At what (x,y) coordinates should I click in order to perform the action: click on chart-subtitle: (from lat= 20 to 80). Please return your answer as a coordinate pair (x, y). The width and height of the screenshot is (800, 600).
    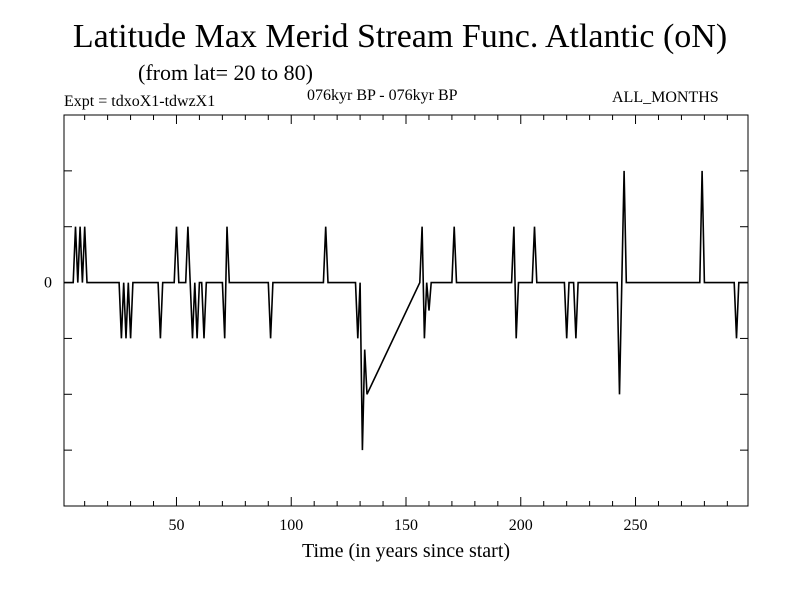
    Looking at the image, I should click on (225, 72).